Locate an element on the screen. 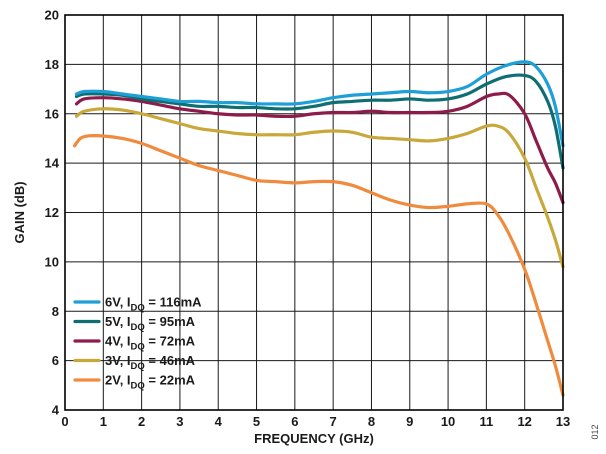  x-tick-label: 13 is located at coordinates (563, 421).